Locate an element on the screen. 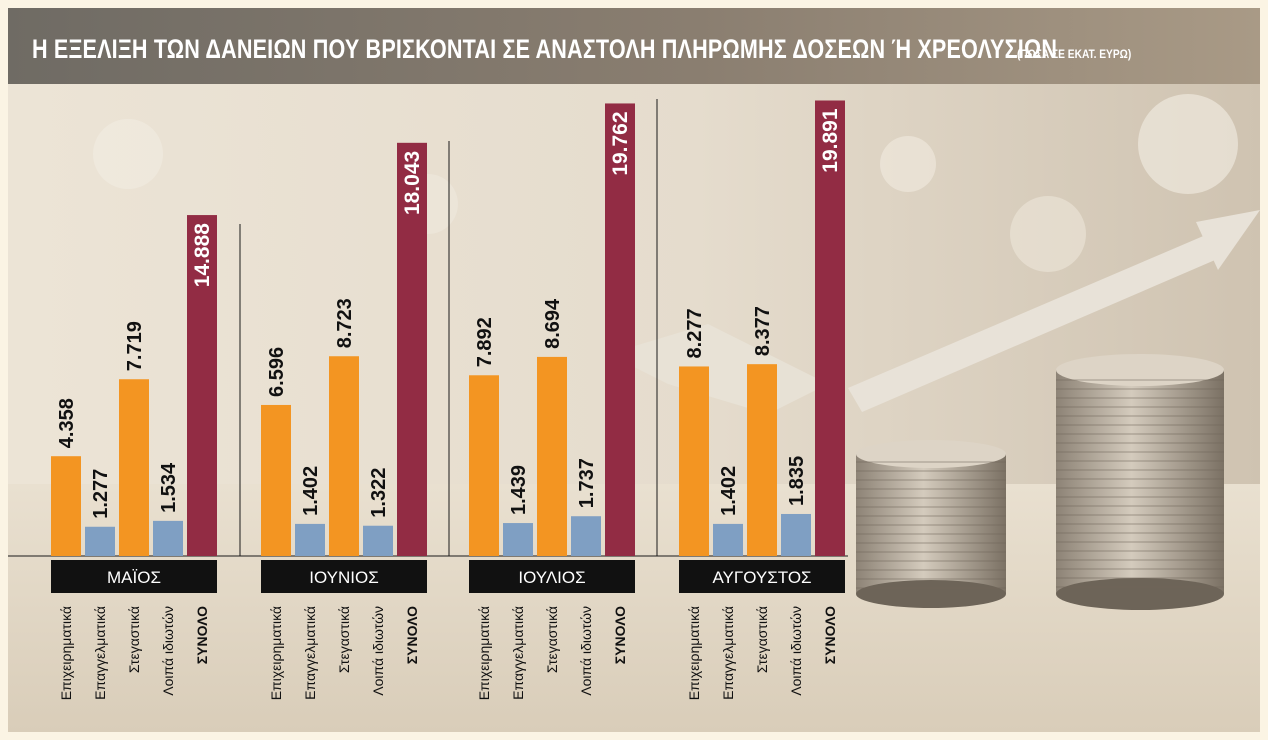 Image resolution: width=1268 pixels, height=740 pixels. value-label-housing: 8.377 is located at coordinates (763, 331).